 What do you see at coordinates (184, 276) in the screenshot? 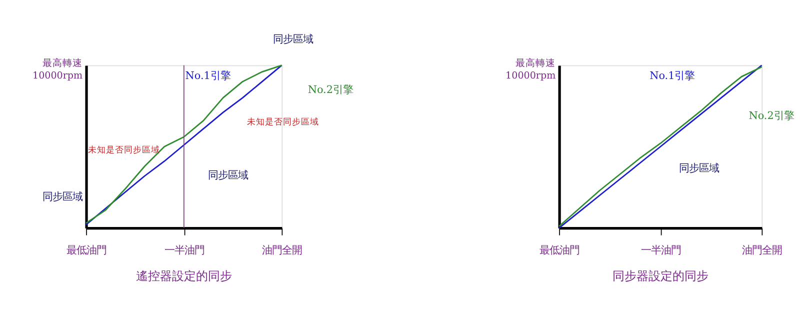
I see `text: 遙控器設定的同步` at bounding box center [184, 276].